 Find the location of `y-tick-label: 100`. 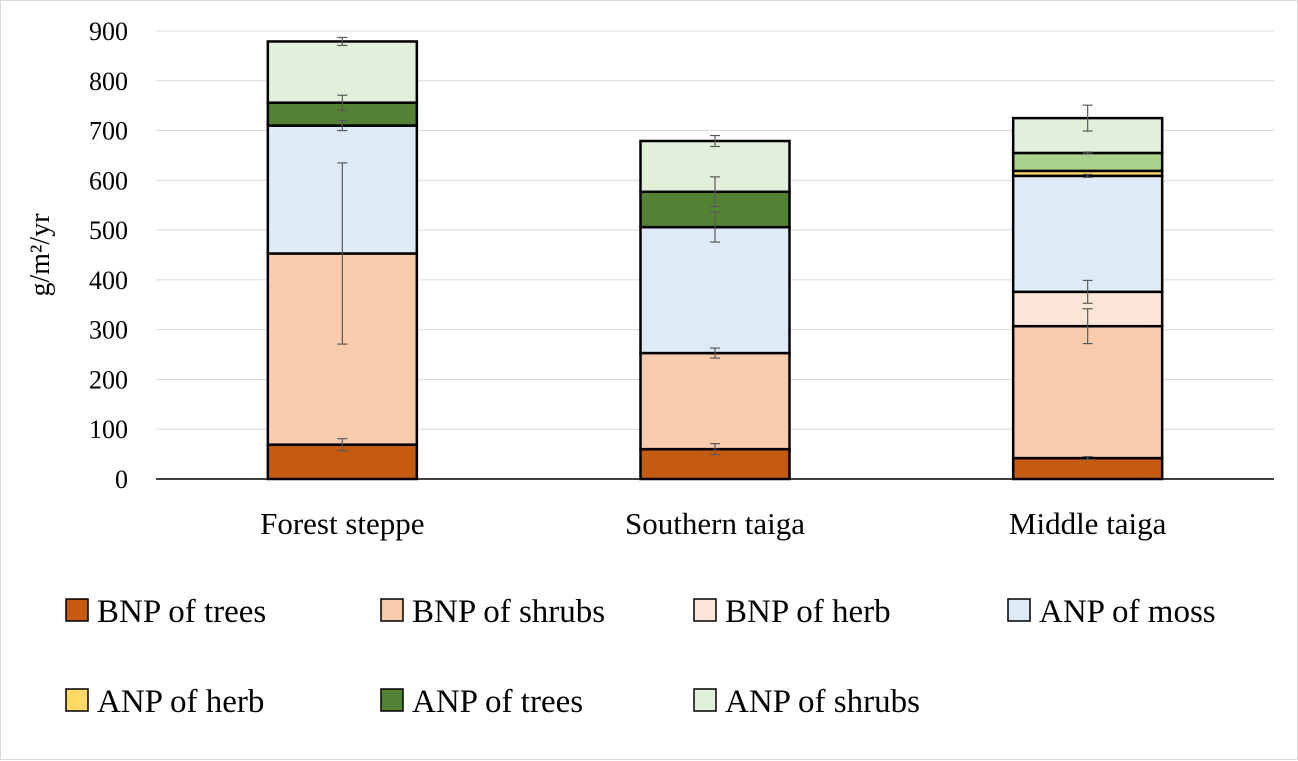

y-tick-label: 100 is located at coordinates (108, 429).